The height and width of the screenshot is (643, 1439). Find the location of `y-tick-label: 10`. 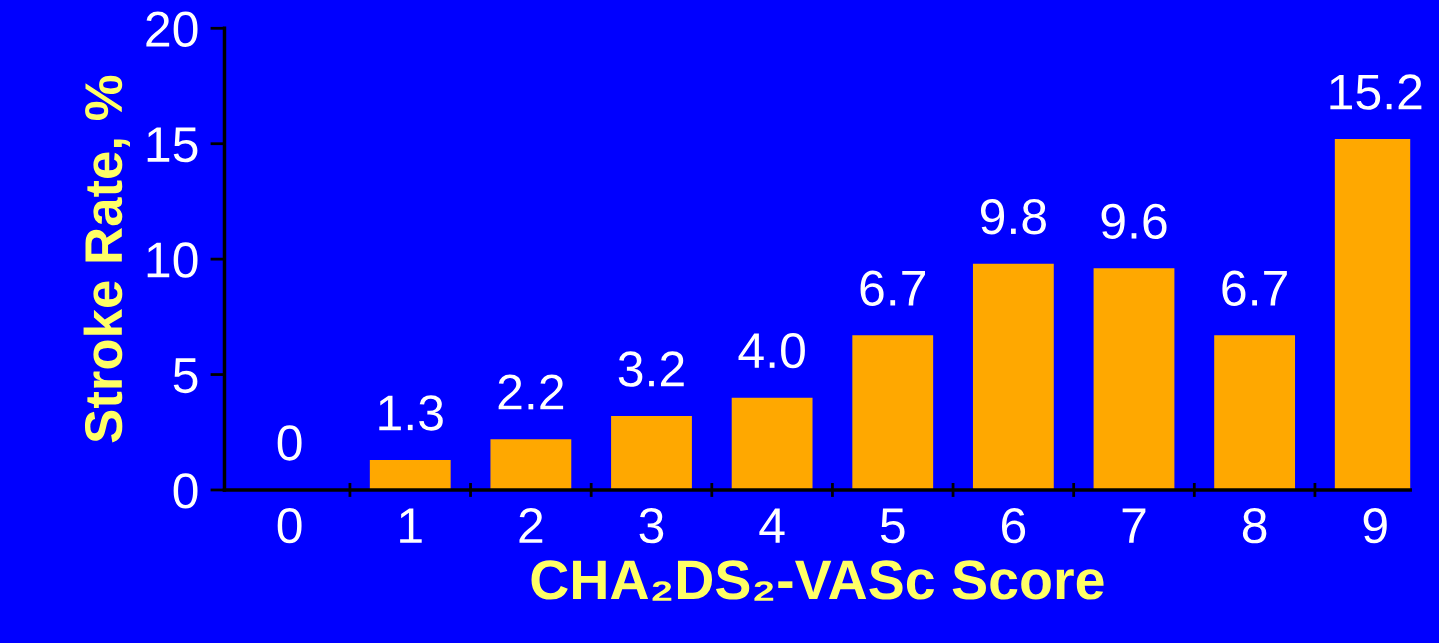

y-tick-label: 10 is located at coordinates (172, 260).